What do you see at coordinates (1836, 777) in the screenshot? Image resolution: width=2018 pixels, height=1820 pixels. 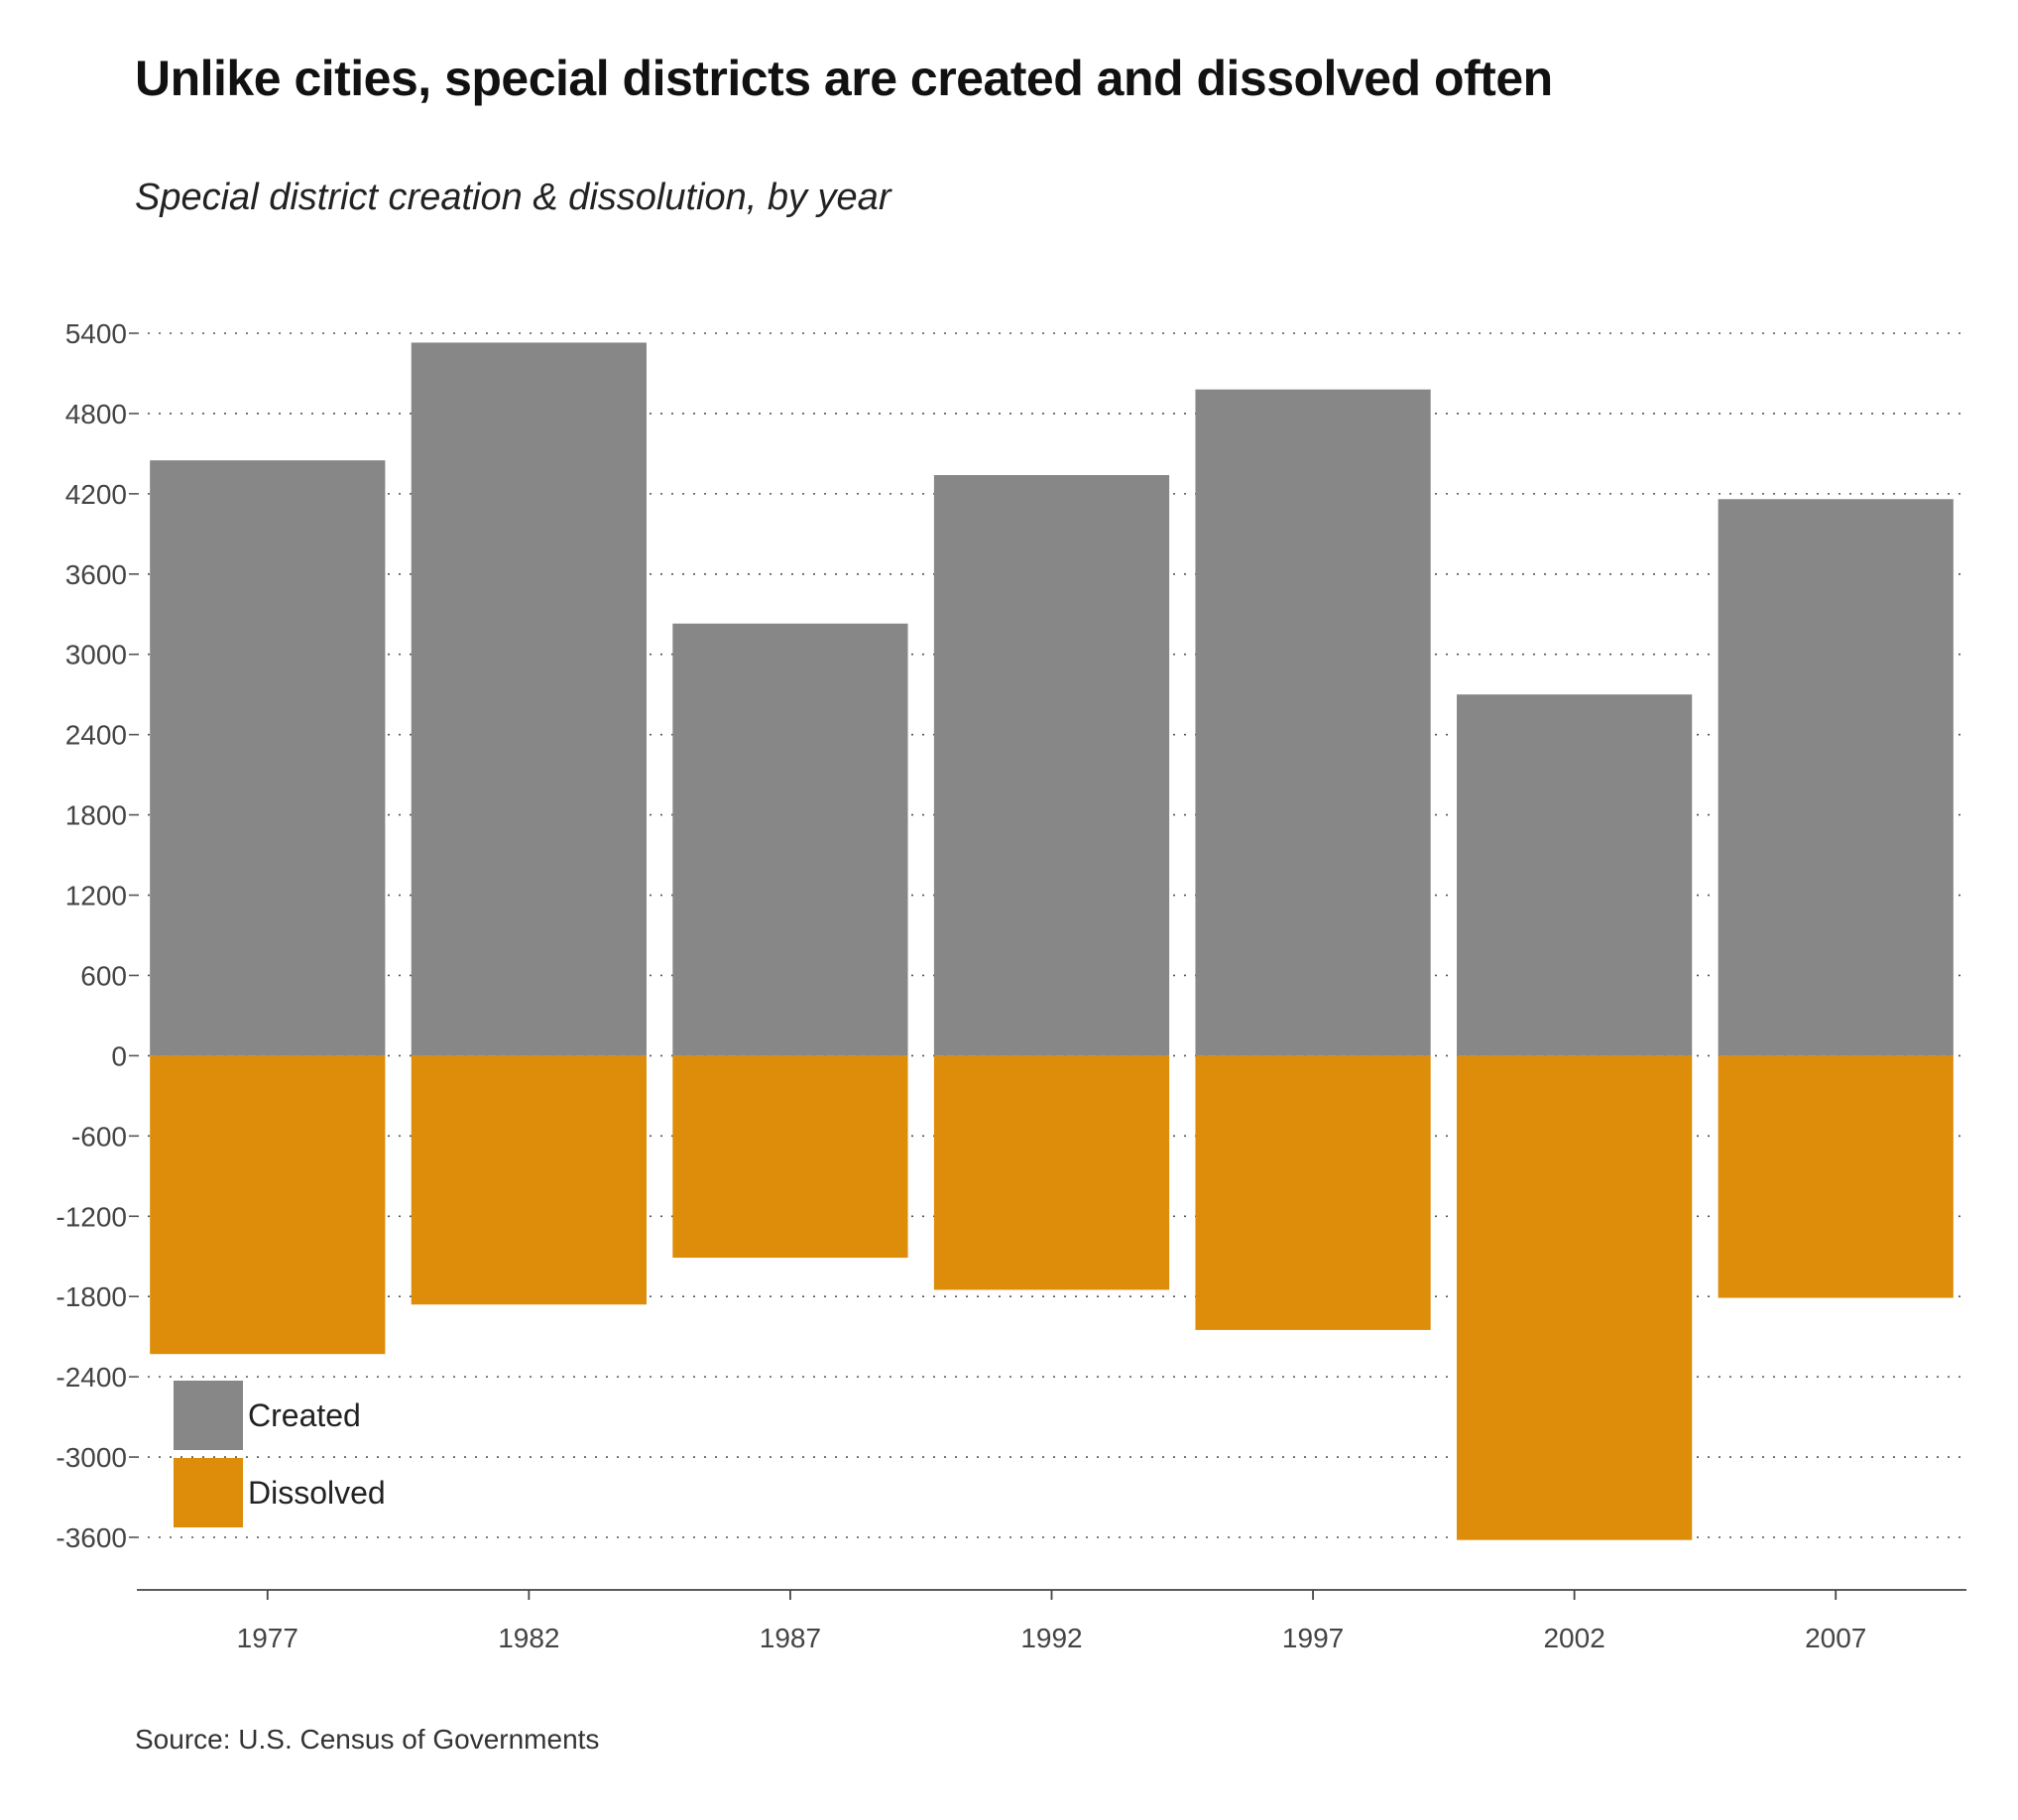 I see `bar-created-2007` at bounding box center [1836, 777].